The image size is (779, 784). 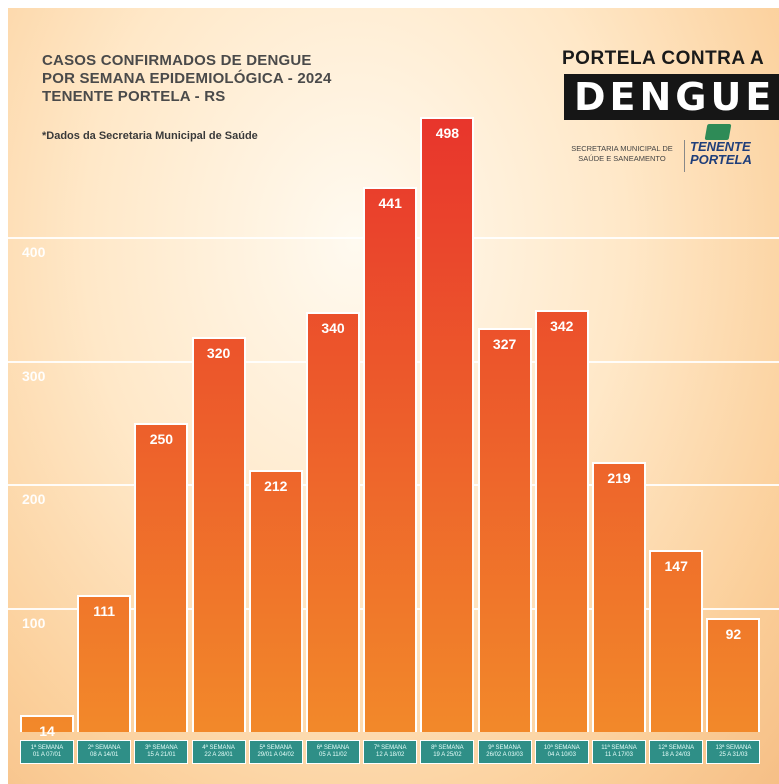 What do you see at coordinates (447, 132) in the screenshot?
I see `bar-value-label: 498` at bounding box center [447, 132].